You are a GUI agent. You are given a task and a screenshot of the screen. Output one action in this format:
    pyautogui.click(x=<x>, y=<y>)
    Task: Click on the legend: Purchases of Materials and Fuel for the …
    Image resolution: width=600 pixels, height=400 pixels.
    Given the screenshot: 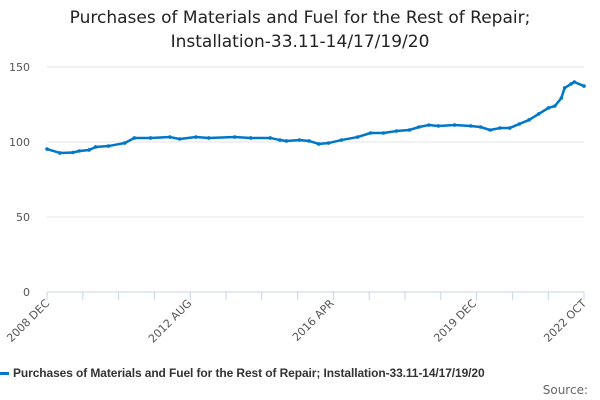 What is the action you would take?
    pyautogui.click(x=298, y=373)
    